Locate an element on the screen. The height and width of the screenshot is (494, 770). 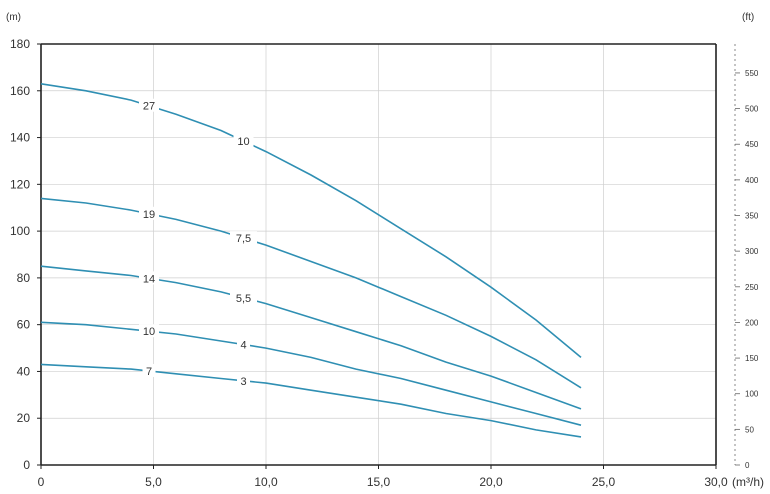
y-tick-label: 20 is located at coordinates (24, 418).